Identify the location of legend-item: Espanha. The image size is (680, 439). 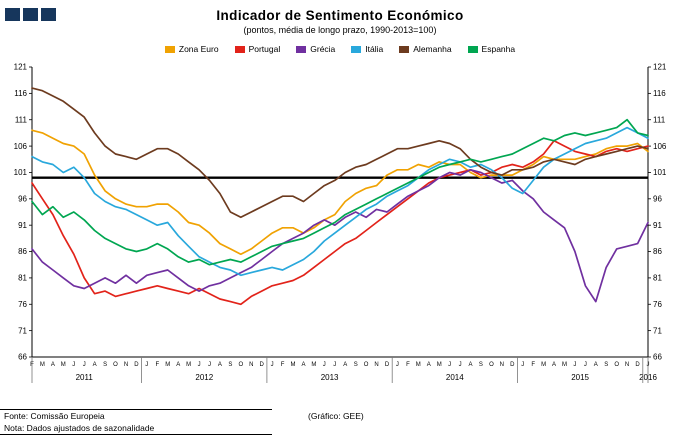
(491, 49).